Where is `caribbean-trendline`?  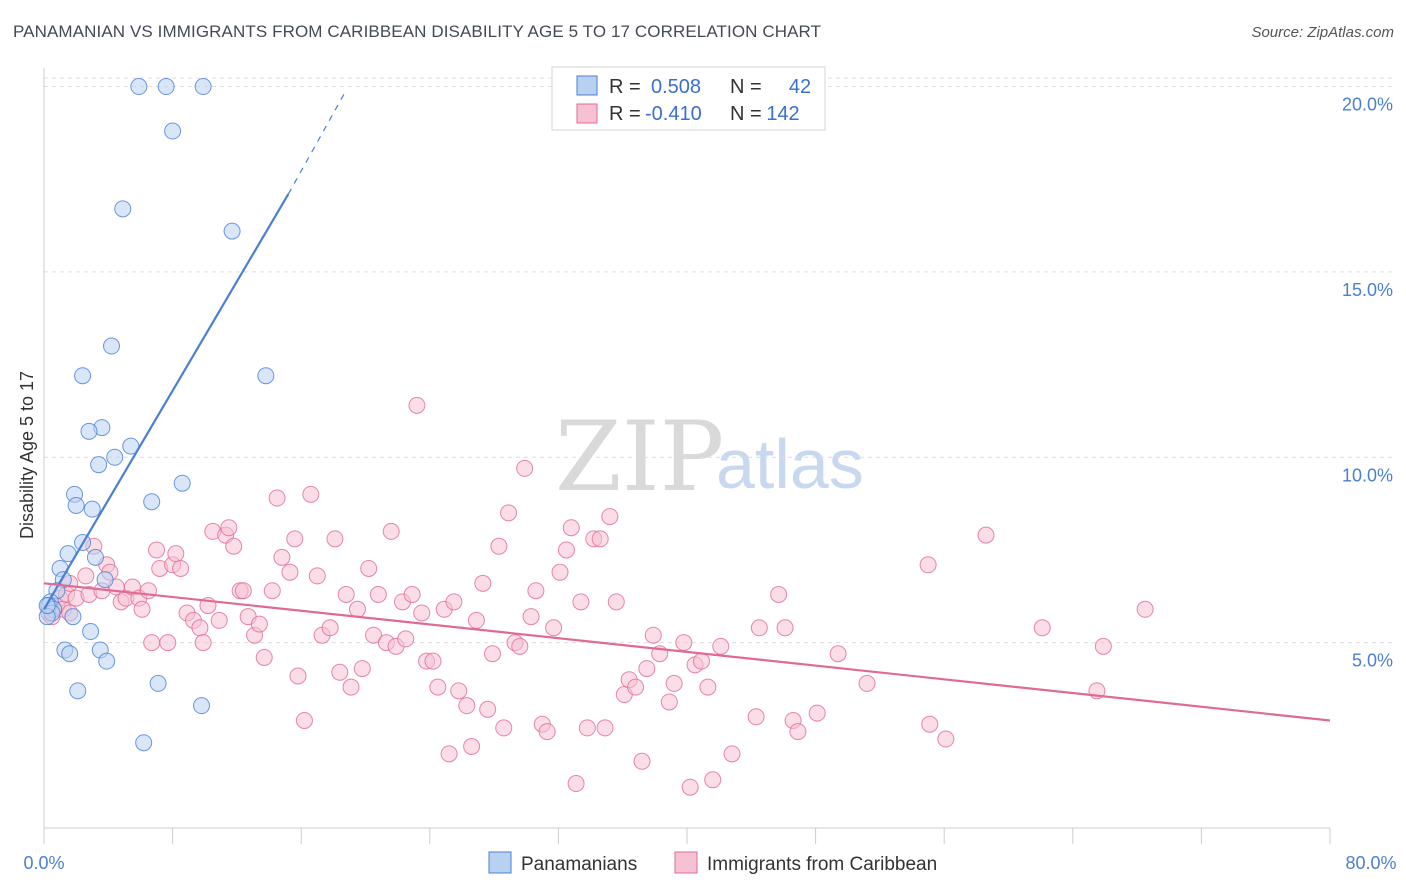
caribbean-trendline is located at coordinates (687, 652).